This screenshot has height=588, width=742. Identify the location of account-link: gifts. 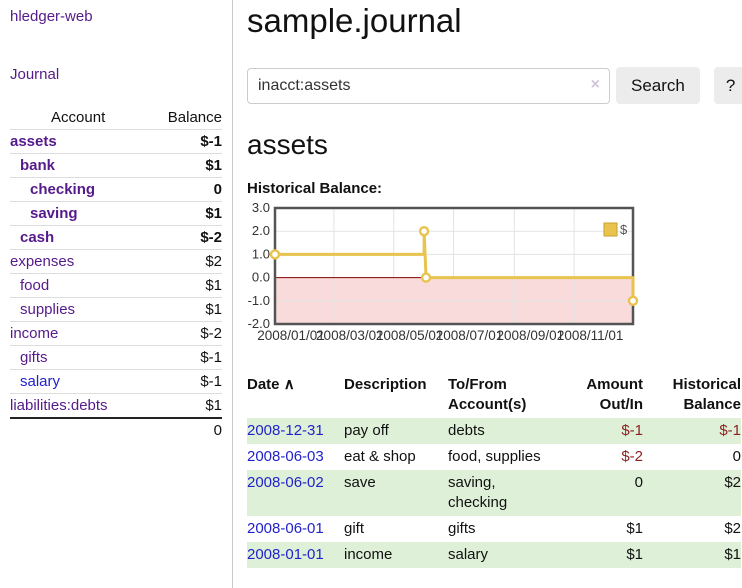
(34, 357).